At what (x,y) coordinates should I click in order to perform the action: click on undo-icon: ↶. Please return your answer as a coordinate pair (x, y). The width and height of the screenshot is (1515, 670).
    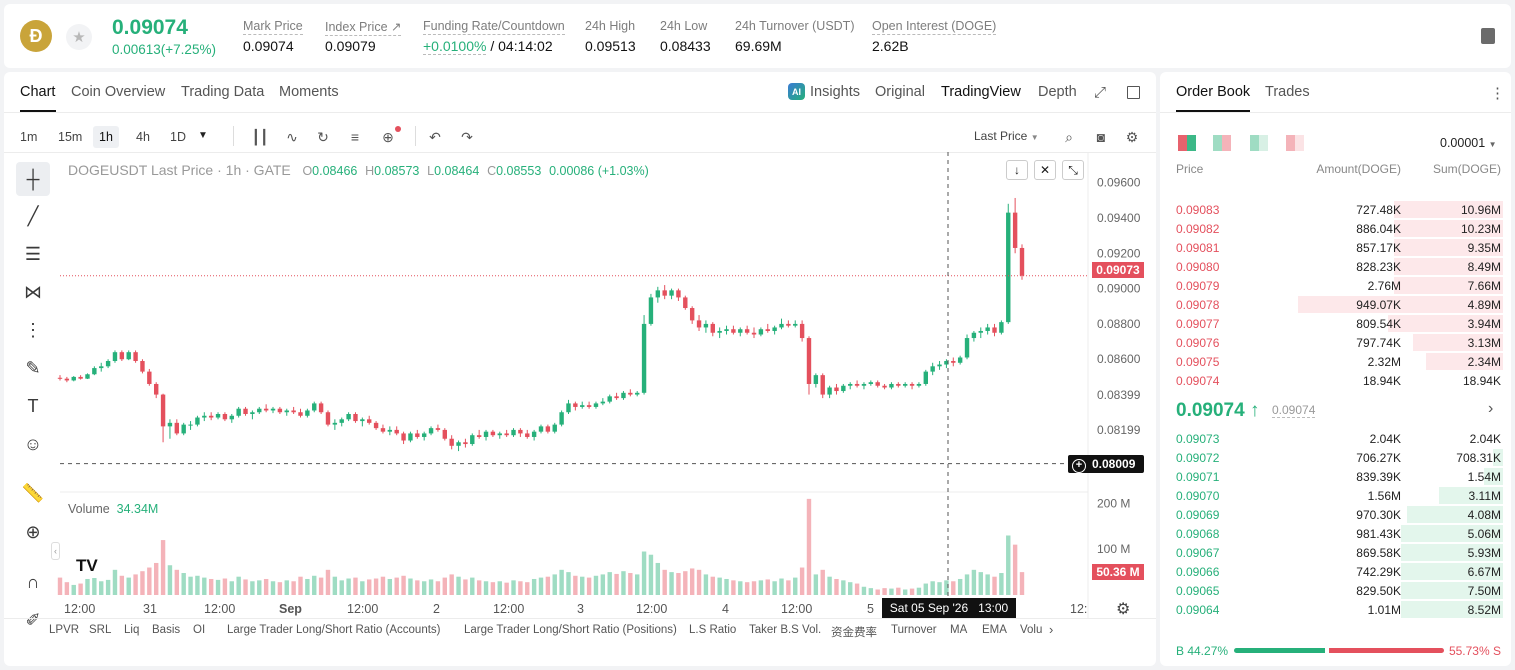
    Looking at the image, I should click on (435, 136).